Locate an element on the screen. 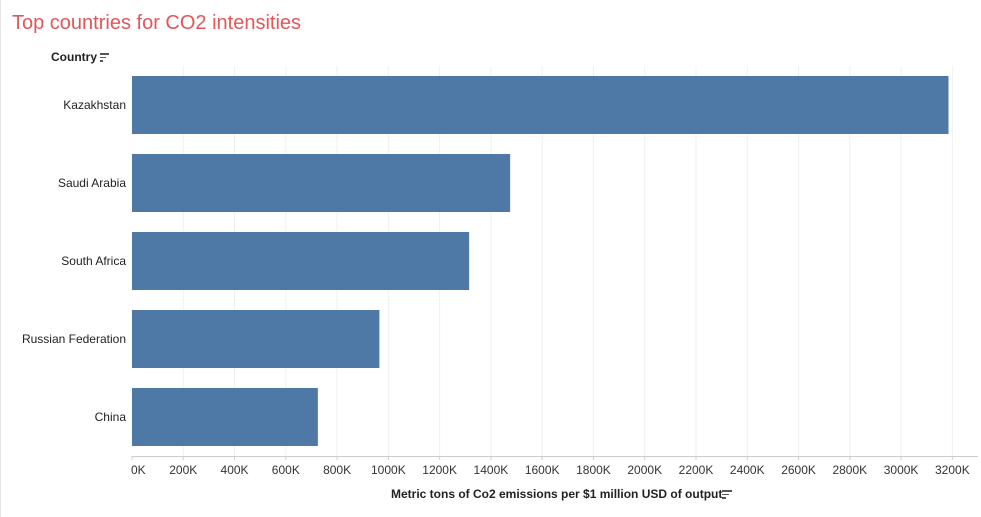 Image resolution: width=981 pixels, height=517 pixels. sheet-left-border is located at coordinates (0, 258).